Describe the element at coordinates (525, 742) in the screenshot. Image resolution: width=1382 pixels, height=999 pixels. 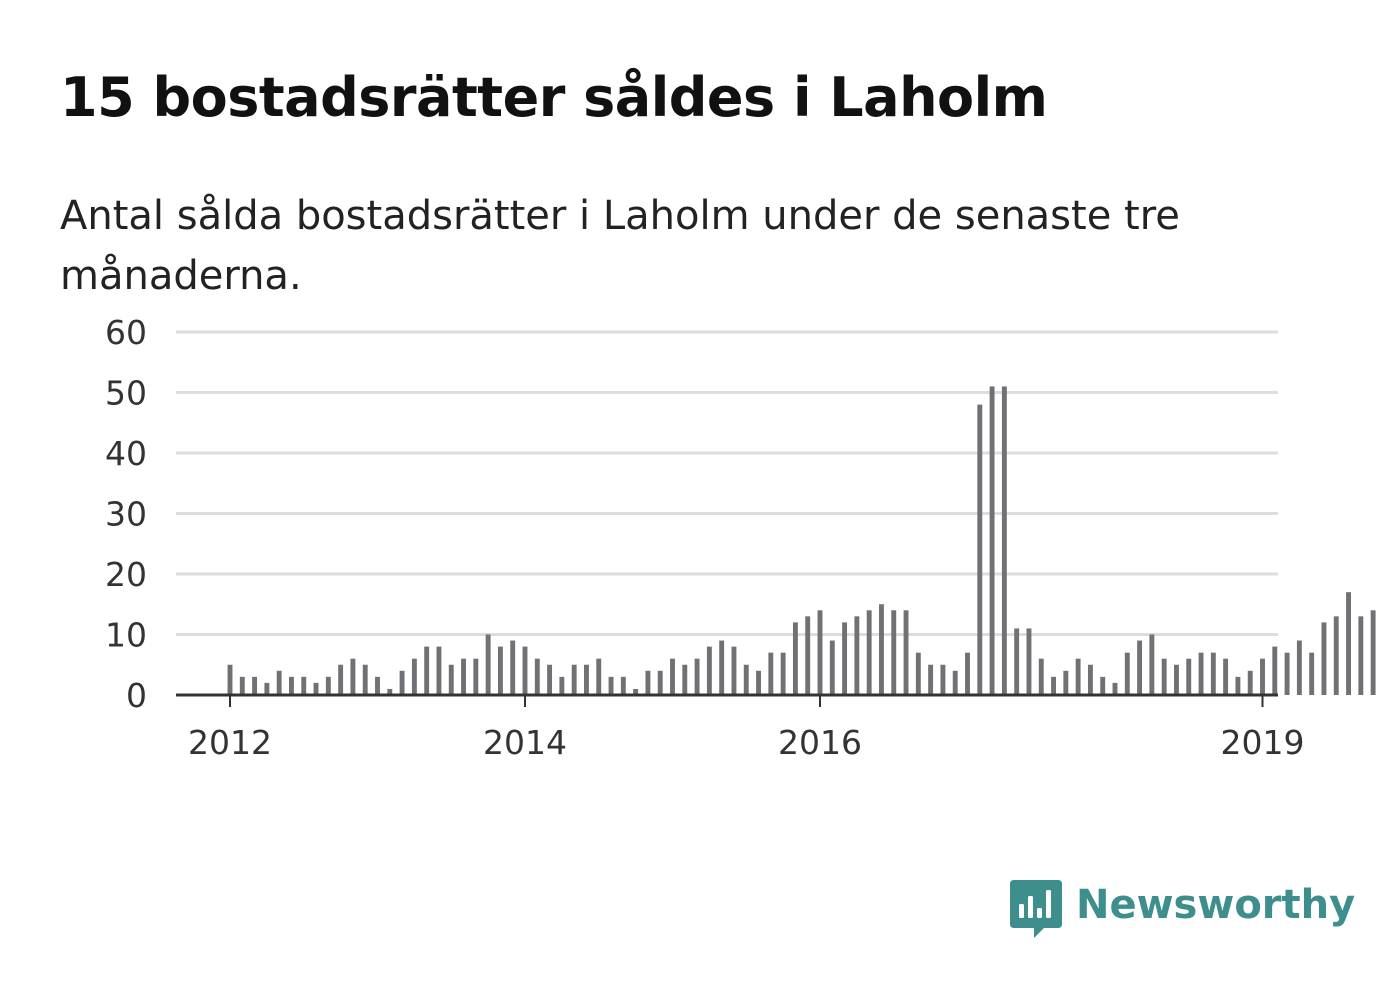
I see `x-tick-label: 2014` at that location.